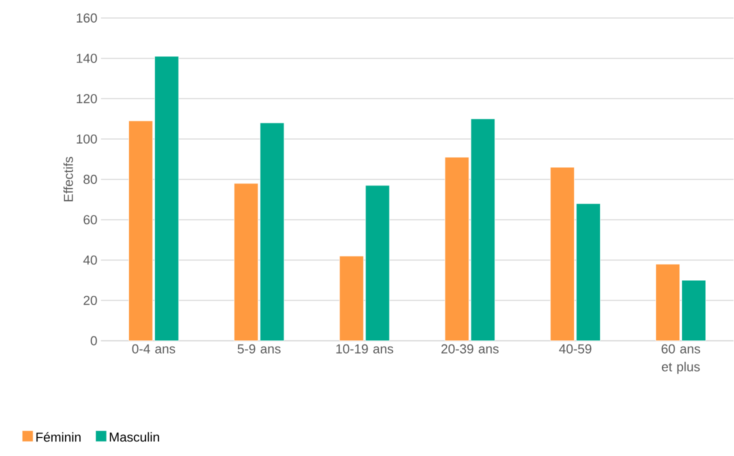 The image size is (734, 456). What do you see at coordinates (90, 301) in the screenshot?
I see `y-tick-label: 20` at bounding box center [90, 301].